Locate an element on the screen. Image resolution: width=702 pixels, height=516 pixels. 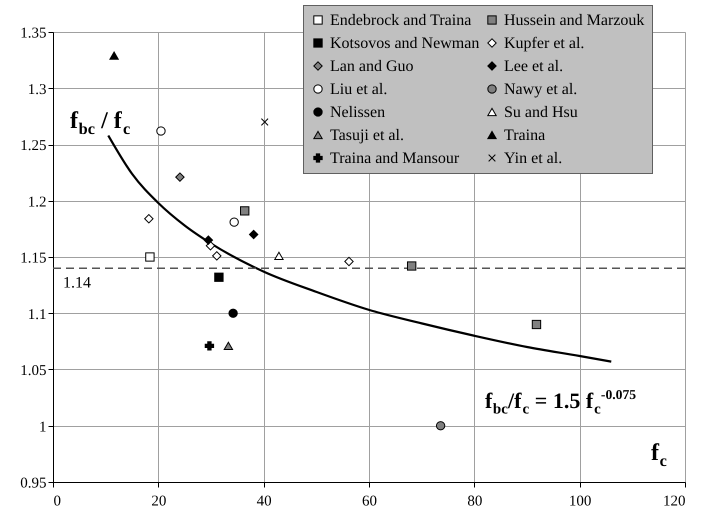
legend-label: Endebrock and Traina is located at coordinates (401, 20).